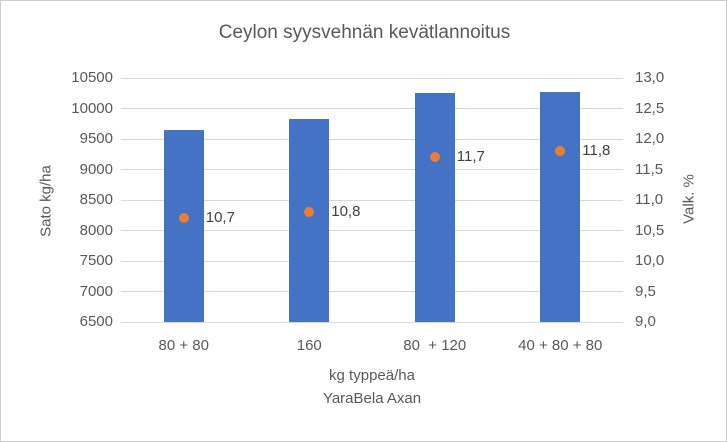 This screenshot has width=727, height=442. What do you see at coordinates (560, 345) in the screenshot?
I see `x-axis-category-label: 40 + 80 + 80` at bounding box center [560, 345].